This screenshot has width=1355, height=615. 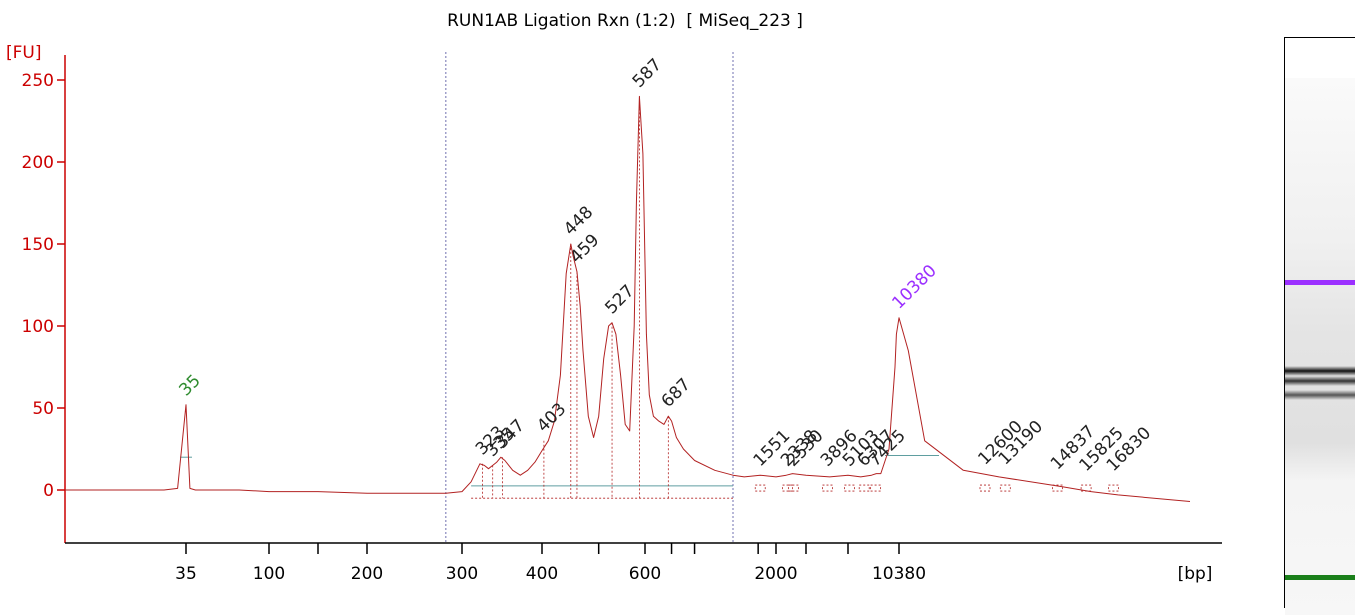 What do you see at coordinates (38, 163) in the screenshot?
I see `y-tick-label-200: 200` at bounding box center [38, 163].